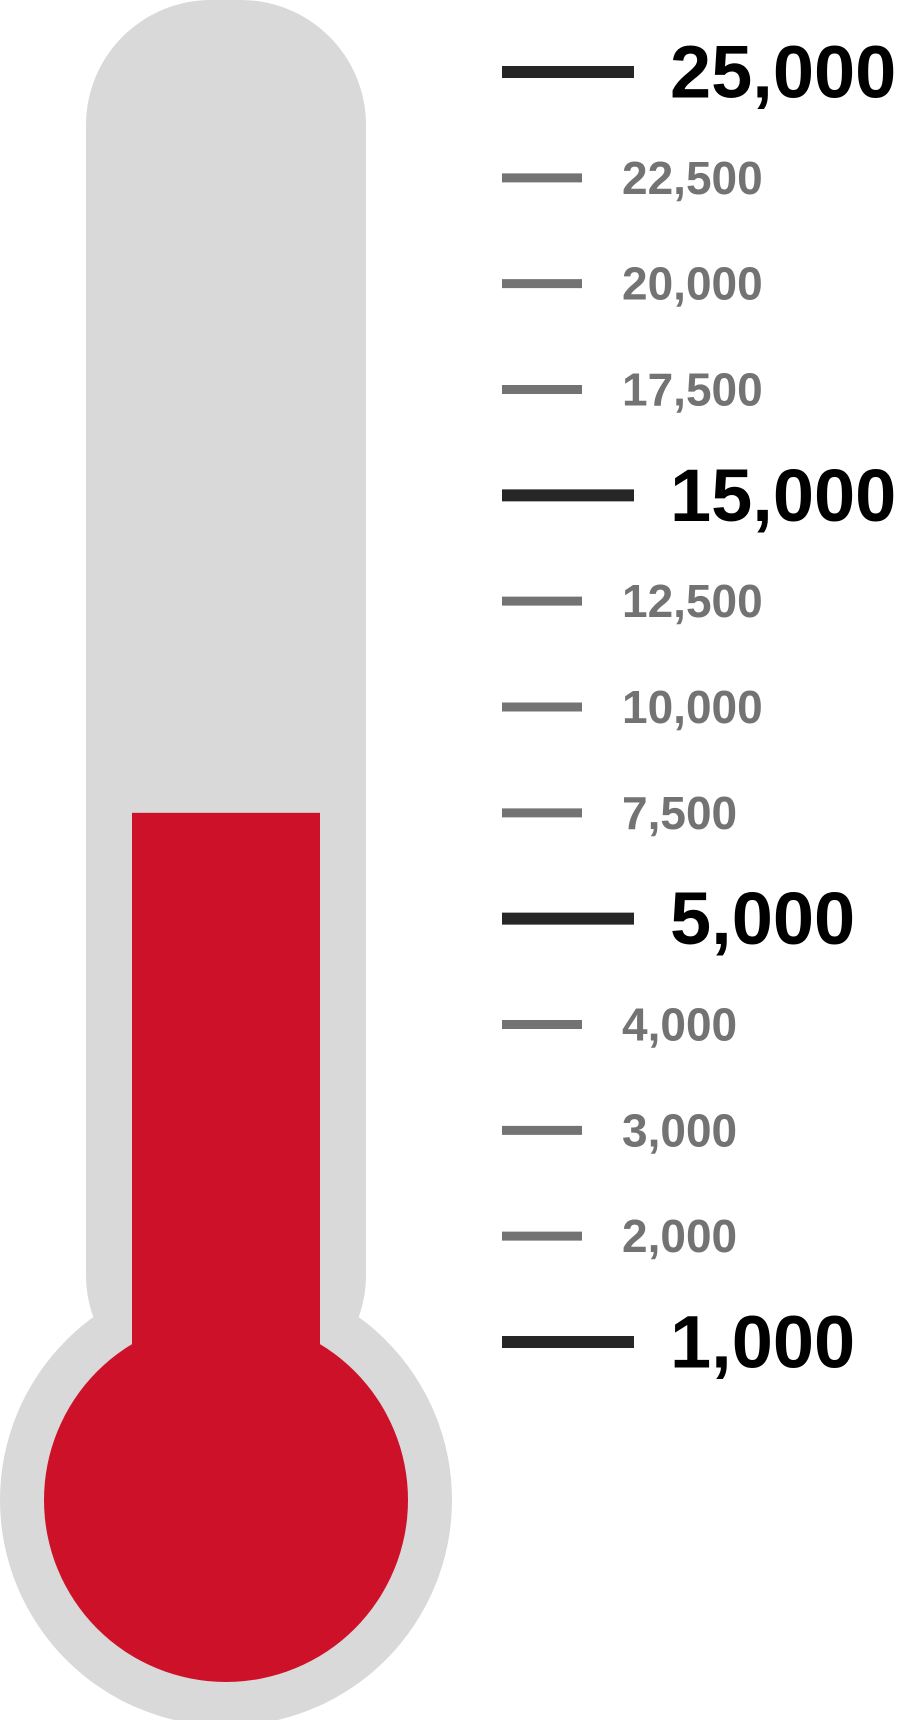 Image resolution: width=919 pixels, height=1720 pixels. Describe the element at coordinates (692, 601) in the screenshot. I see `minor-tick-label: 12,500` at that location.